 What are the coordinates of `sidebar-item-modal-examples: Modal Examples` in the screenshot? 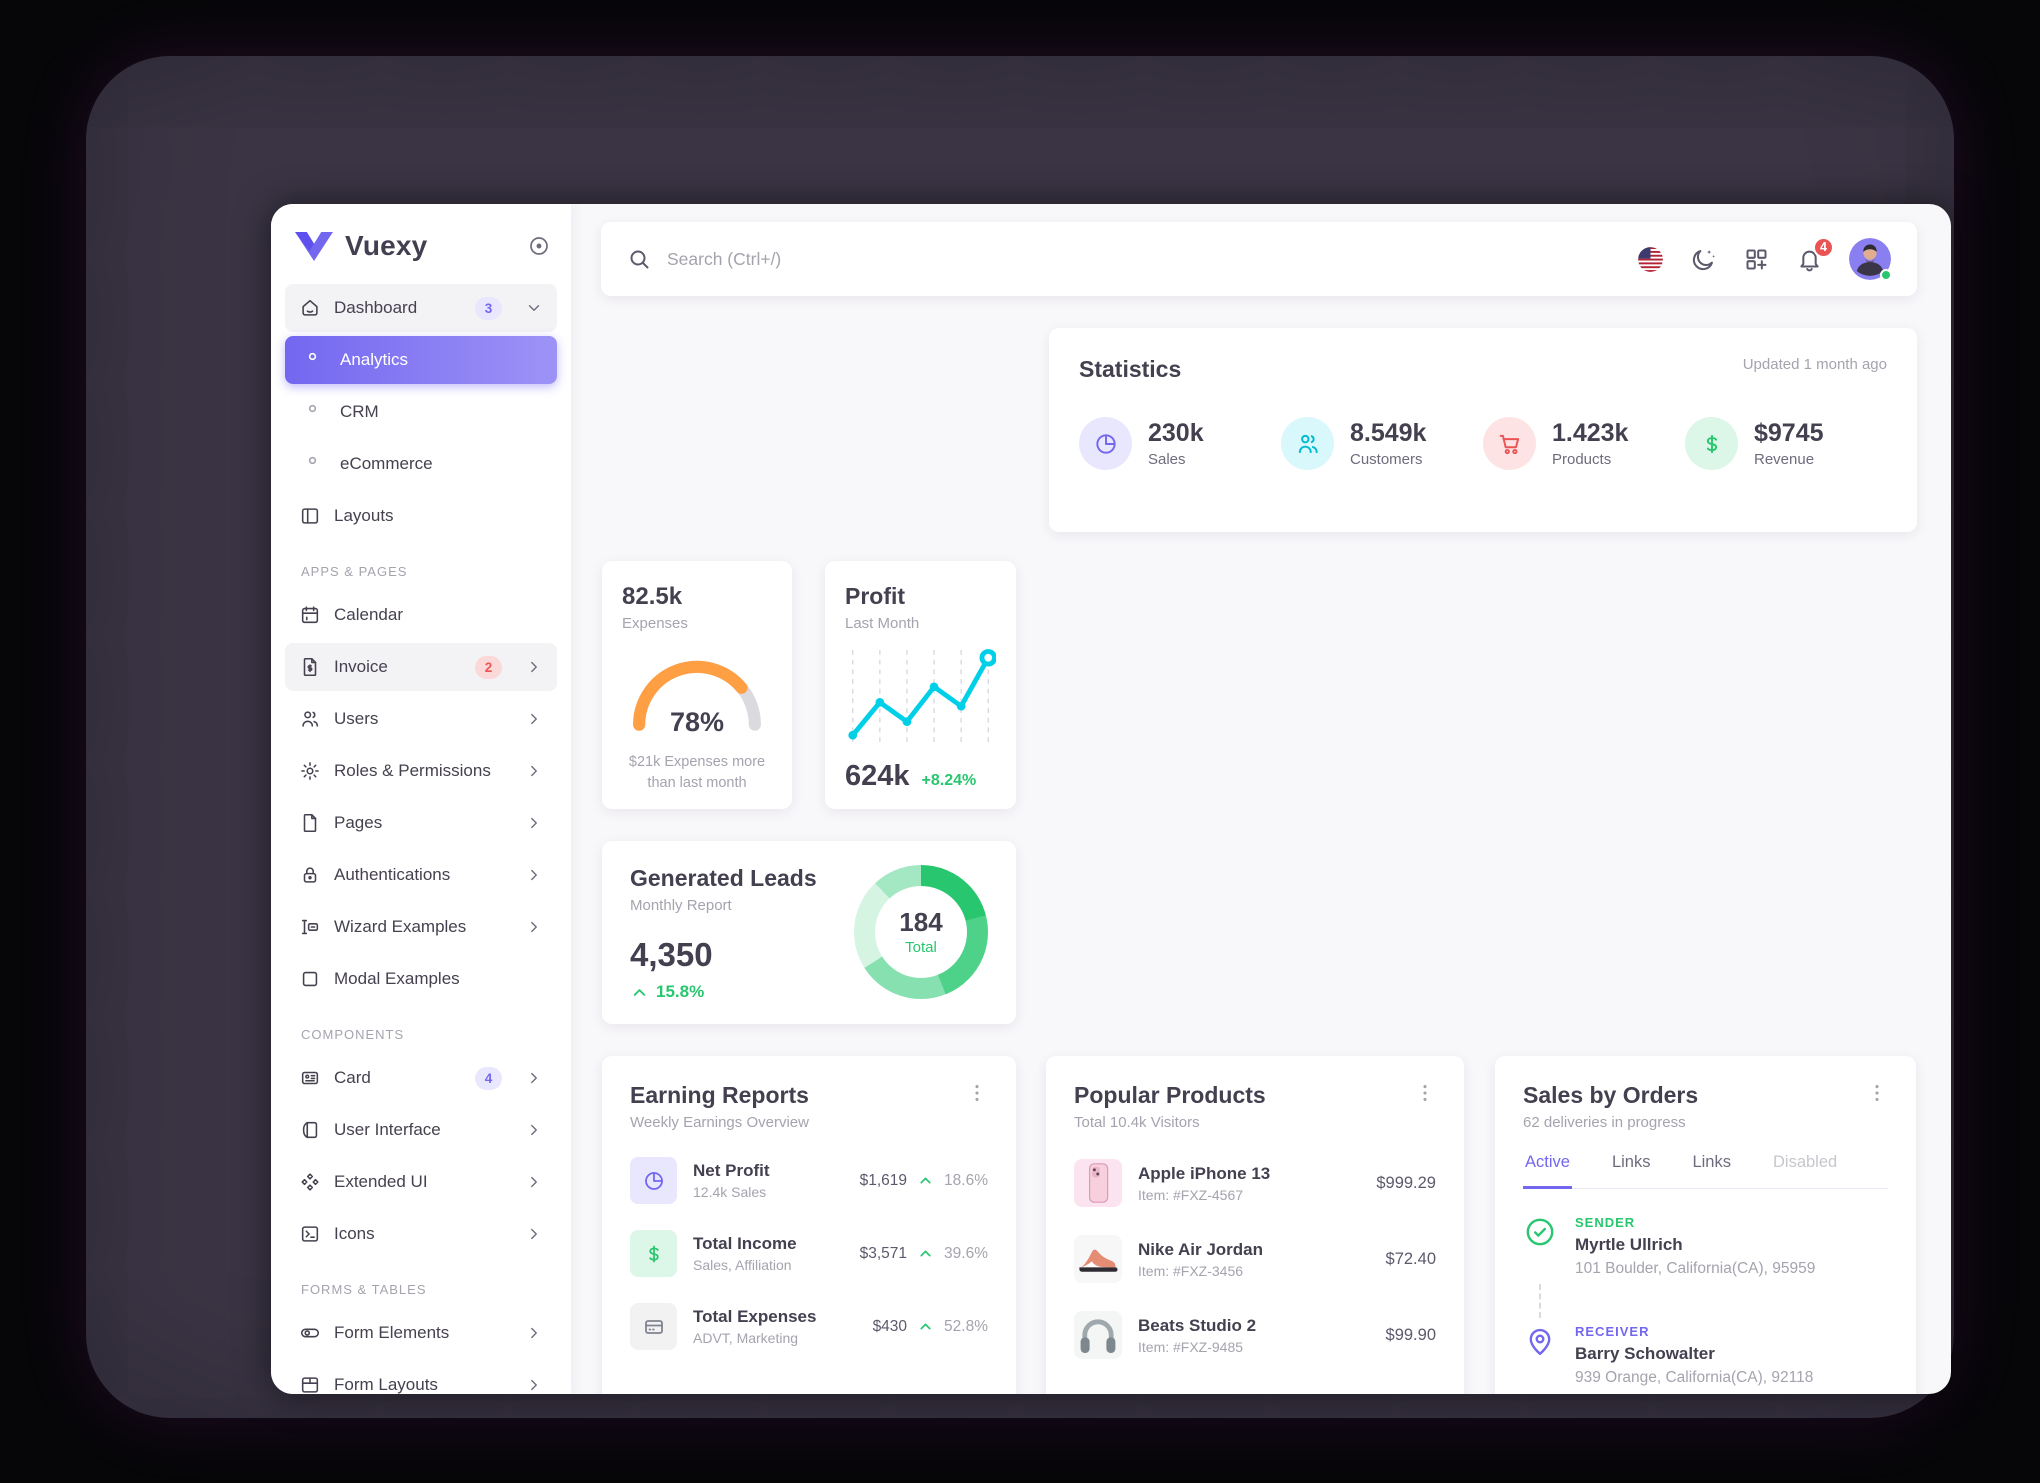 It's located at (421, 979).